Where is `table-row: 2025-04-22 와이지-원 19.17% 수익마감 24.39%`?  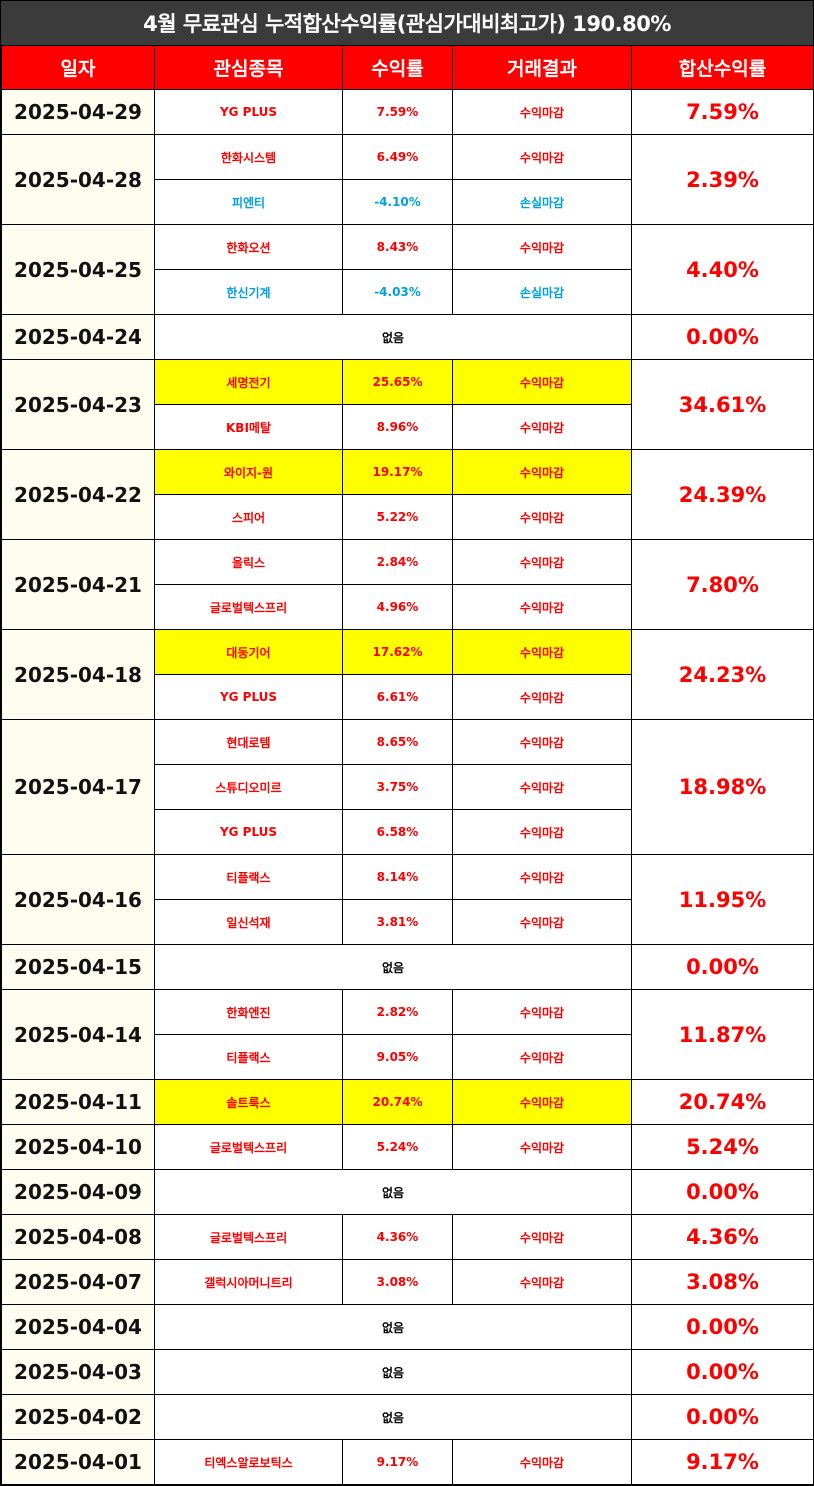 table-row: 2025-04-22 와이지-원 19.17% 수익마감 24.39% is located at coordinates (407, 494).